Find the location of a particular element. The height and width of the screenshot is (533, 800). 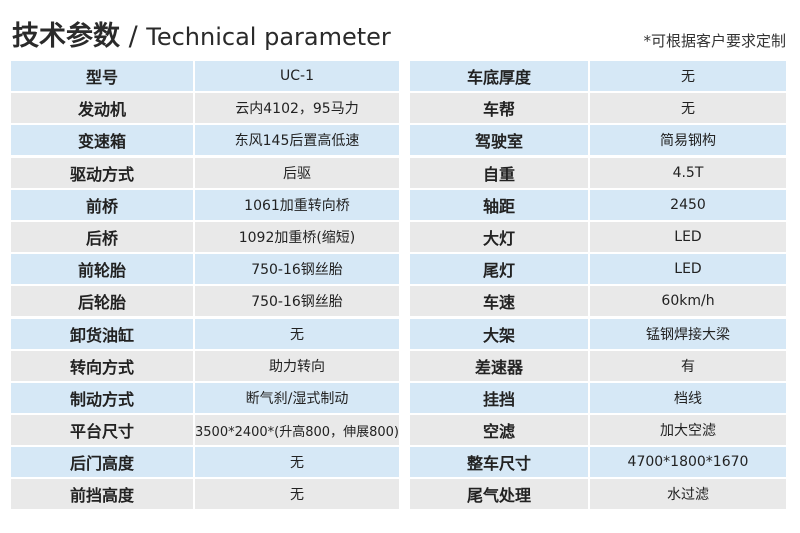

spec-value: 60km/h is located at coordinates (688, 301).